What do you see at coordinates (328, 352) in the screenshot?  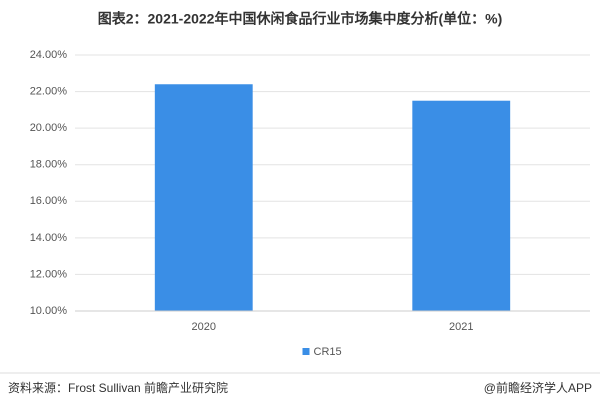 I see `legend-label: CR15` at bounding box center [328, 352].